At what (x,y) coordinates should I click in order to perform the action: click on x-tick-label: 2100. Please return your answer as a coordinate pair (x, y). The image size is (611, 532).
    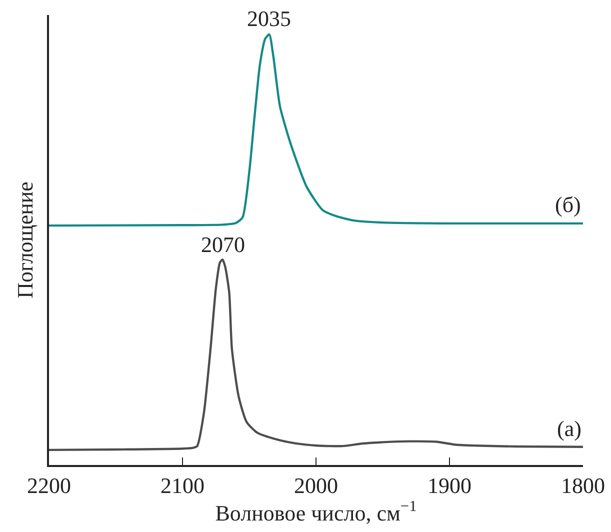
    Looking at the image, I should click on (182, 485).